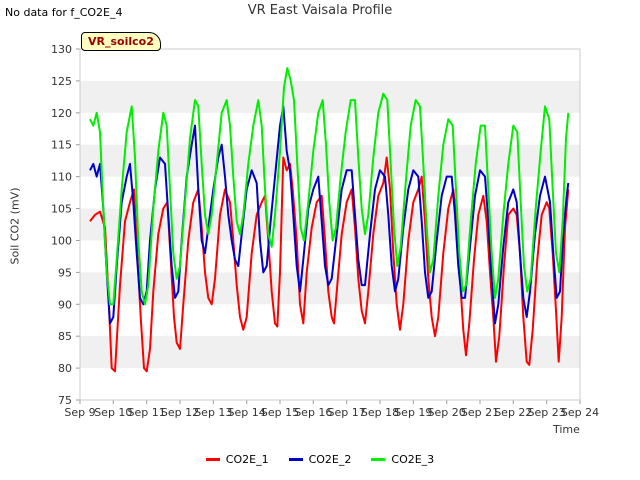 Image resolution: width=640 pixels, height=480 pixels. I want to click on x-tick-label: Sep 12, so click(180, 412).